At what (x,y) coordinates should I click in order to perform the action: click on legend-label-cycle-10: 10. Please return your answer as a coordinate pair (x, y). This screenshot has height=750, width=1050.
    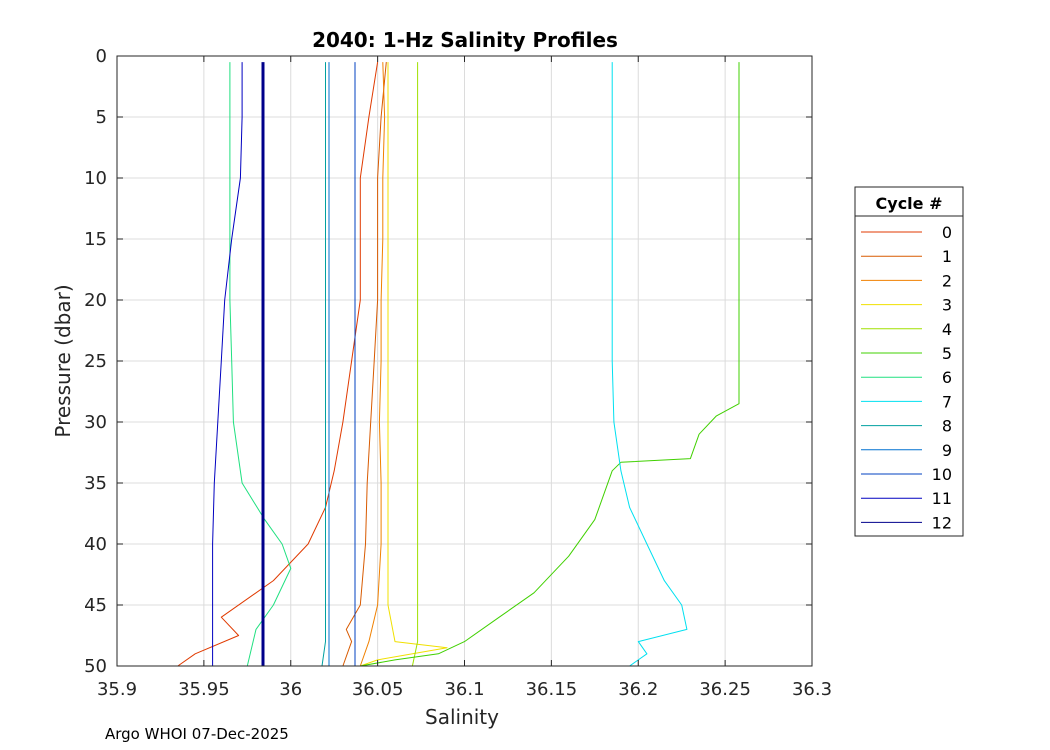
    Looking at the image, I should click on (942, 474).